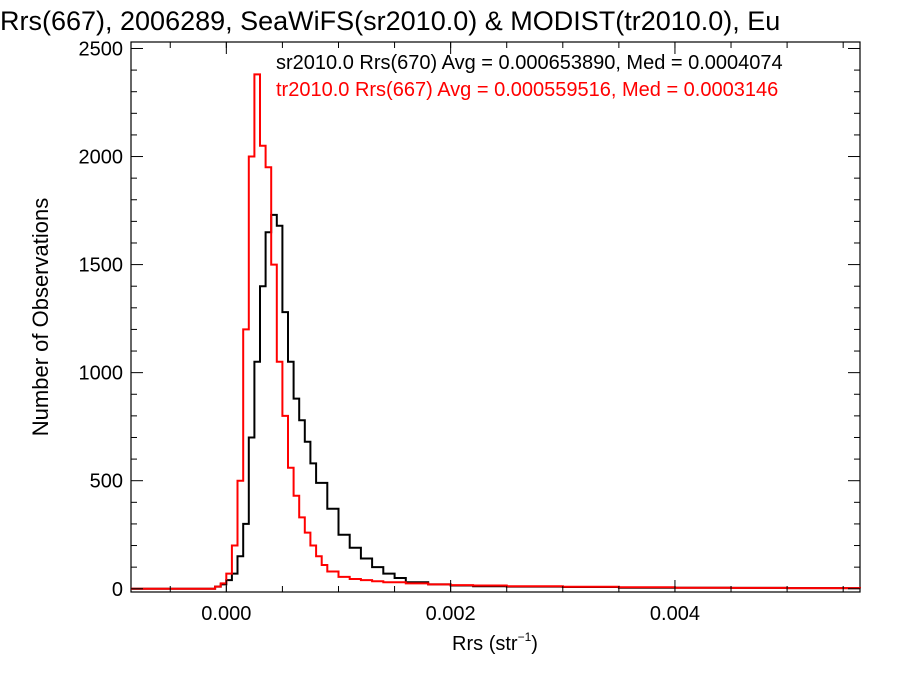 This screenshot has width=900, height=675. Describe the element at coordinates (101, 266) in the screenshot. I see `y-tick-label: 1500` at that location.